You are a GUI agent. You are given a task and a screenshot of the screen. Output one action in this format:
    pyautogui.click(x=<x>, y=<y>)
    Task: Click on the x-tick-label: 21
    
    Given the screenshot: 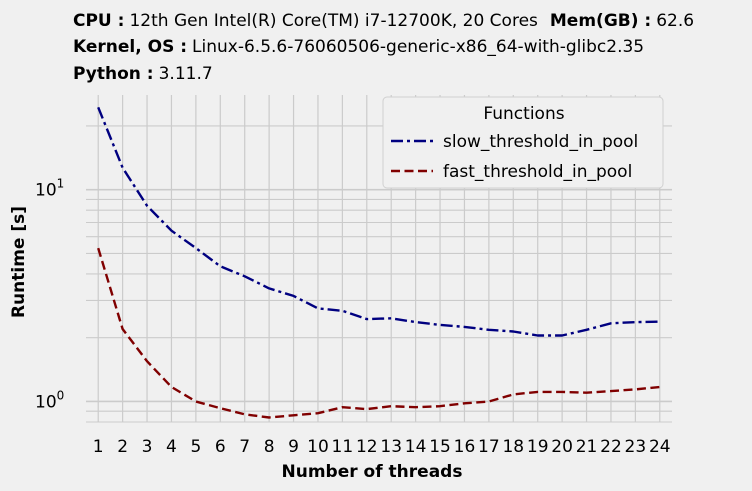 What is the action you would take?
    pyautogui.click(x=587, y=447)
    